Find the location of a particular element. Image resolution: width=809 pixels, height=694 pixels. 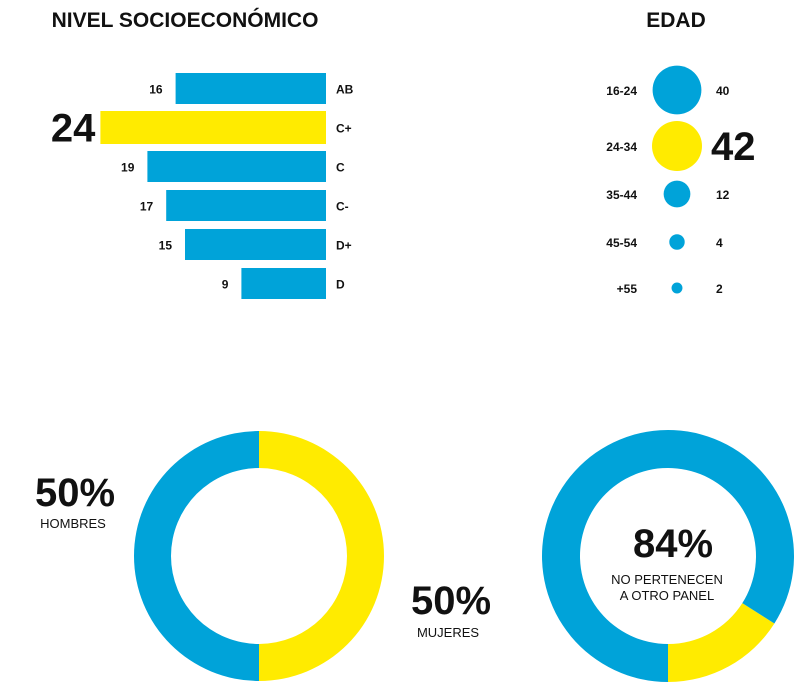

bubble-16minus24 is located at coordinates (677, 90).